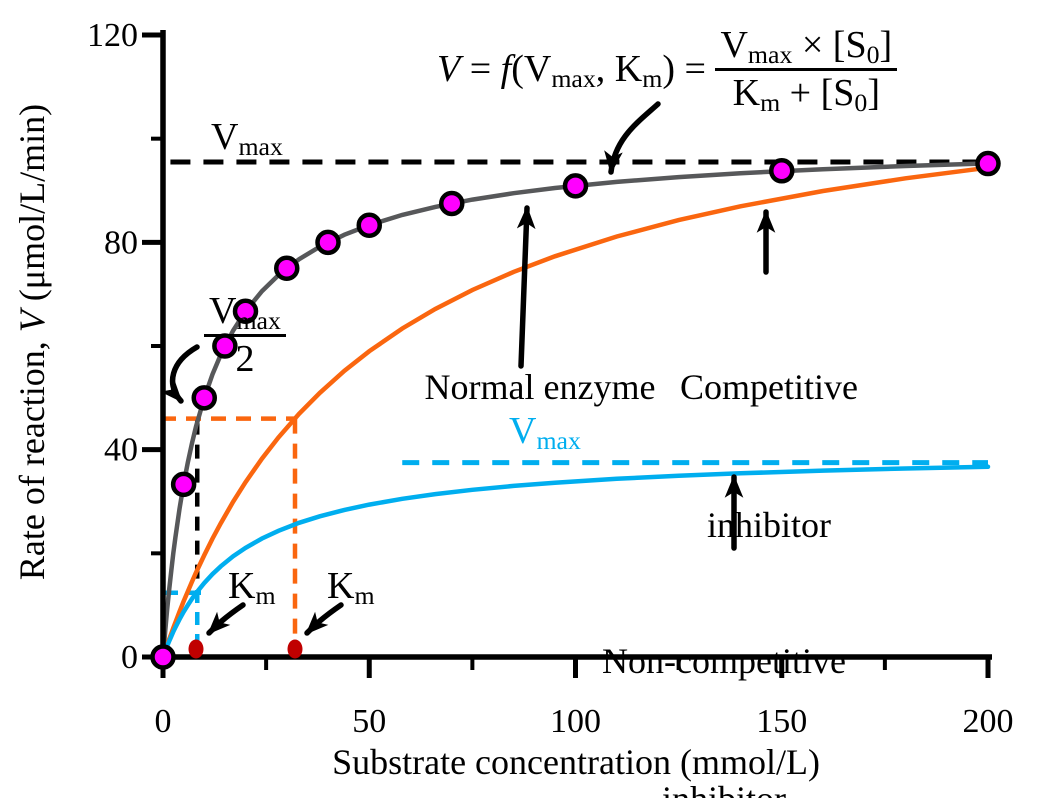 The image size is (1049, 798). Describe the element at coordinates (121, 242) in the screenshot. I see `y-tick-label: 80` at that location.